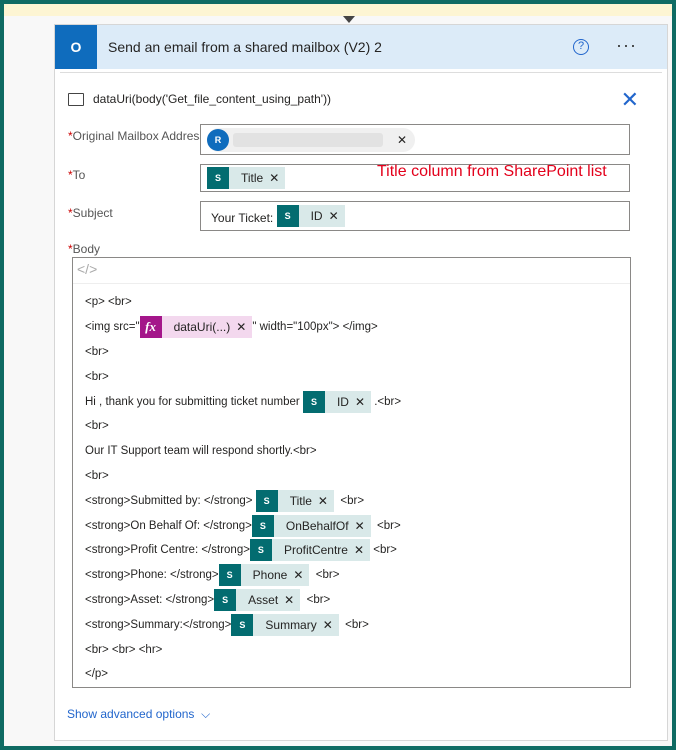 Image resolution: width=676 pixels, height=750 pixels. Describe the element at coordinates (97, 674) in the screenshot. I see `body-line: </p>` at that location.